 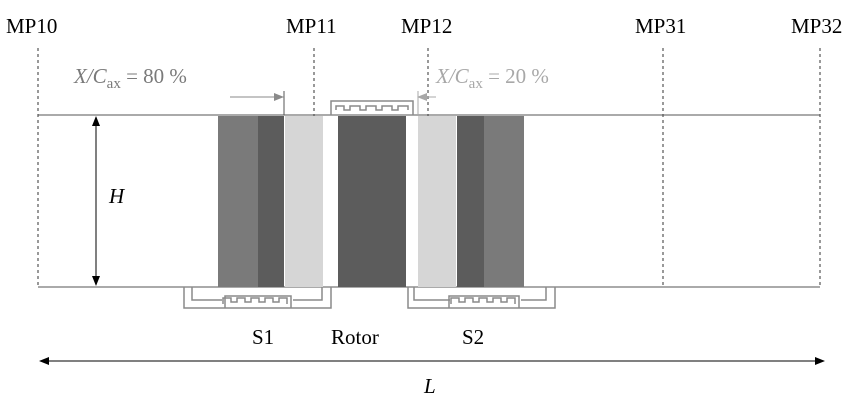 I want to click on s1-blade-row-inner, so click(x=271, y=201).